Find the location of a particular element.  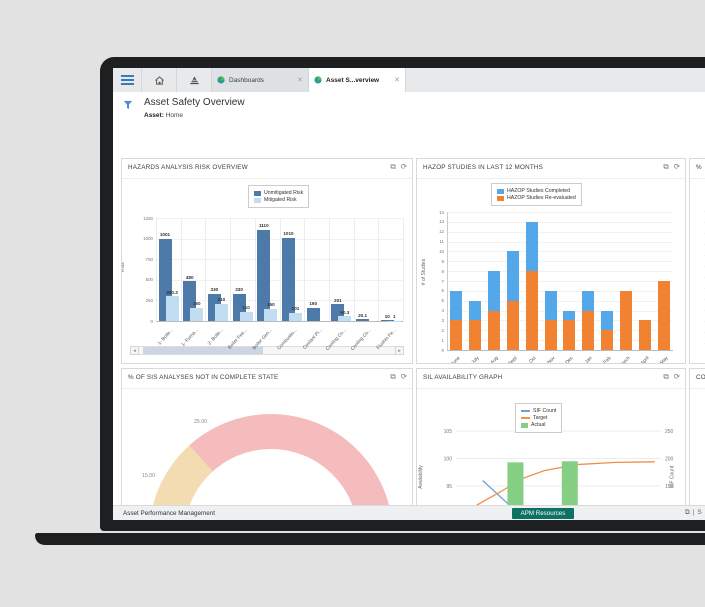

y-tick-label: 3 is located at coordinates (442, 320).